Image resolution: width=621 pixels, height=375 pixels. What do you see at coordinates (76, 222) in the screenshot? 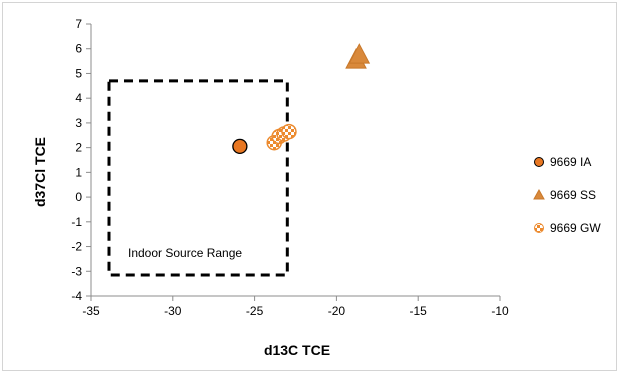
I see `y-tick-label: -1` at bounding box center [76, 222].